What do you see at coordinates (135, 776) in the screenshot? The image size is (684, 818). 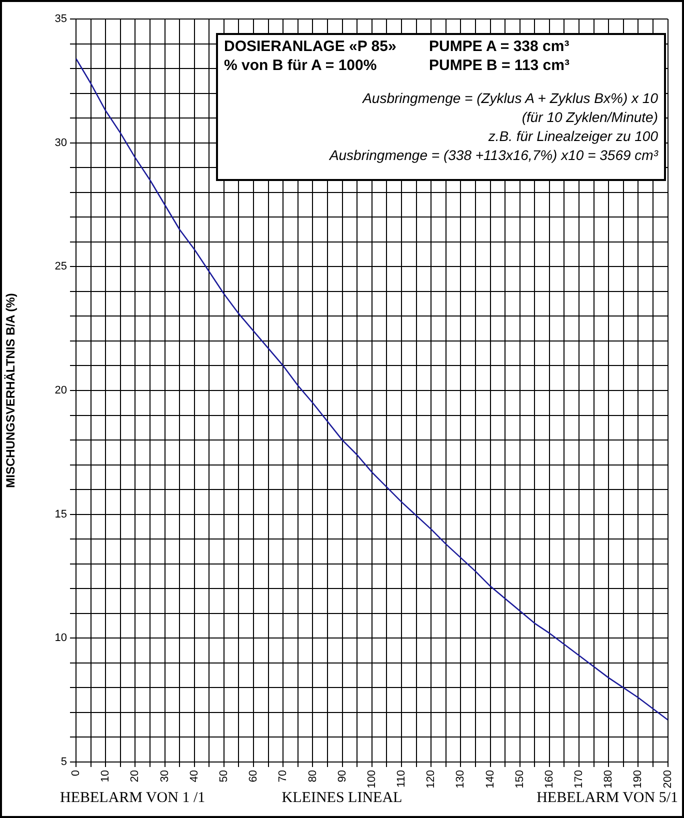 I see `x-tick-label: 20` at bounding box center [135, 776].